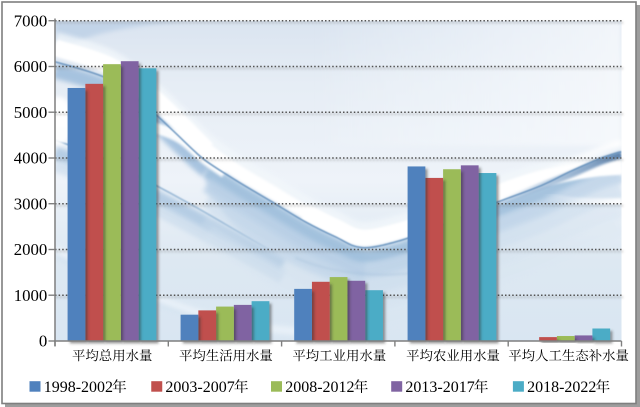  What do you see at coordinates (199, 387) in the screenshot?
I see `svg-text: 2003-2007` at bounding box center [199, 387].